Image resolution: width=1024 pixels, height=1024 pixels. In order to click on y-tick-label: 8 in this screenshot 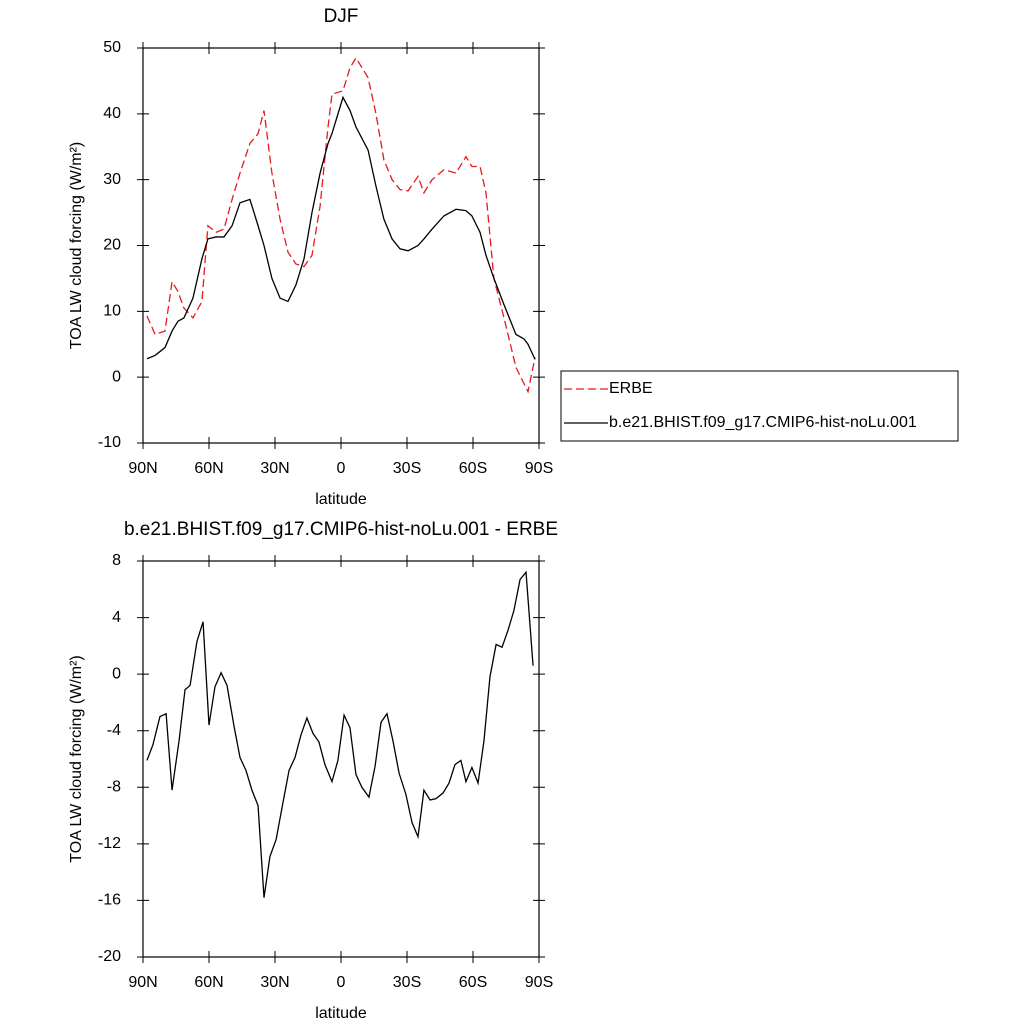, I will do `click(116, 560)`.